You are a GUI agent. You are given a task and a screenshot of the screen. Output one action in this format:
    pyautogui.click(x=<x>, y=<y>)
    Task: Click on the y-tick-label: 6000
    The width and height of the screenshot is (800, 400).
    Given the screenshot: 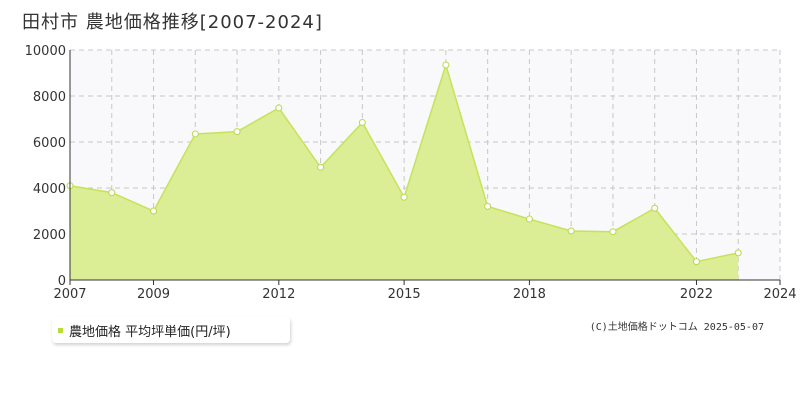 What is the action you would take?
    pyautogui.click(x=49, y=143)
    